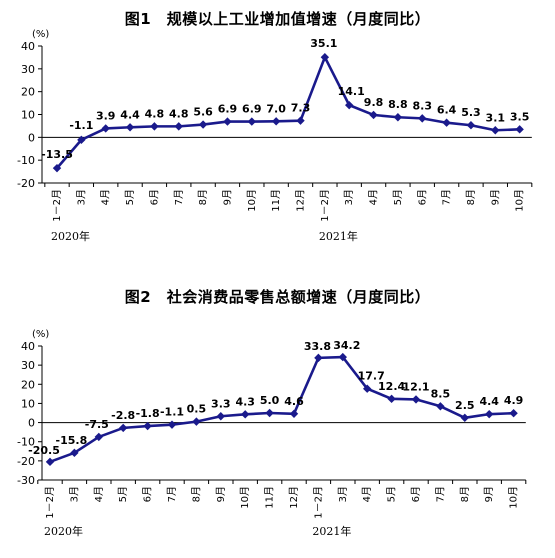 Image resolution: width=555 pixels, height=558 pixels. Describe the element at coordinates (374, 102) in the screenshot. I see `data-label: 9.8` at that location.